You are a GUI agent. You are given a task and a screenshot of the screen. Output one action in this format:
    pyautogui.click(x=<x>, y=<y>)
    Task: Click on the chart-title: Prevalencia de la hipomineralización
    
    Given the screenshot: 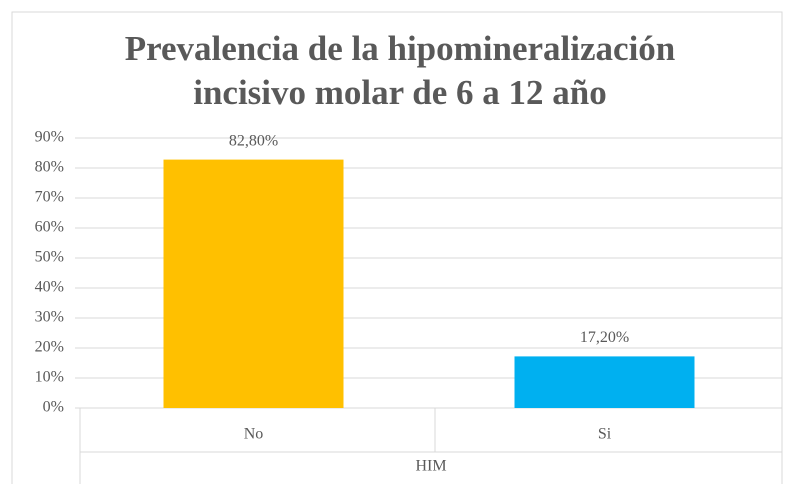 What is the action you would take?
    pyautogui.click(x=400, y=48)
    